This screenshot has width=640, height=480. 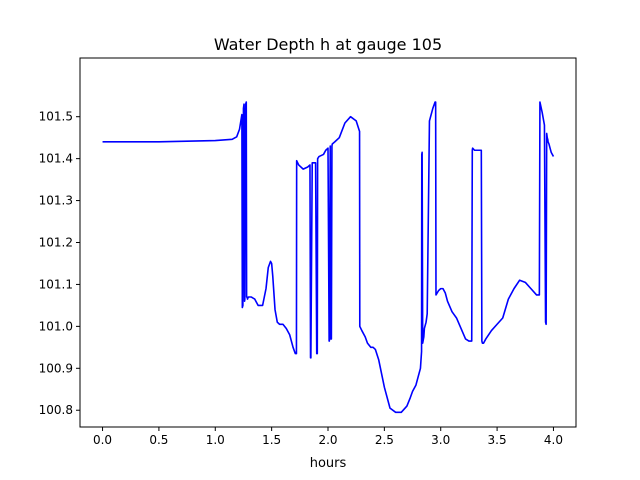 What do you see at coordinates (158, 440) in the screenshot?
I see `x-tick-label: 0.5` at bounding box center [158, 440].